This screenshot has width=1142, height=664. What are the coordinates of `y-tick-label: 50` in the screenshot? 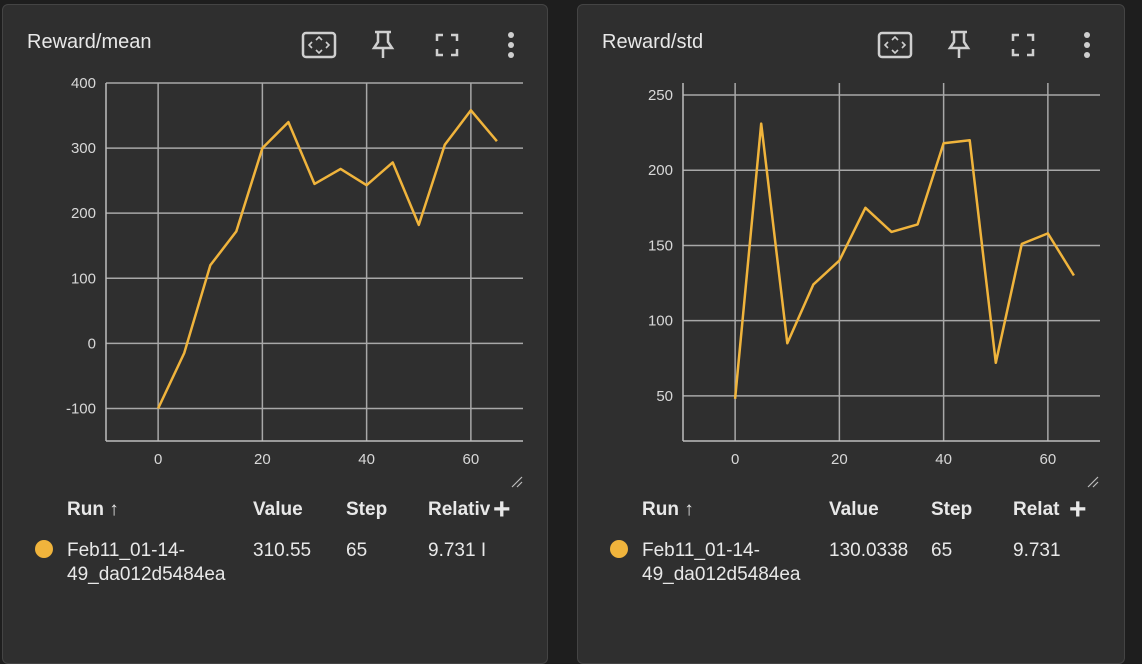 It's located at (664, 396).